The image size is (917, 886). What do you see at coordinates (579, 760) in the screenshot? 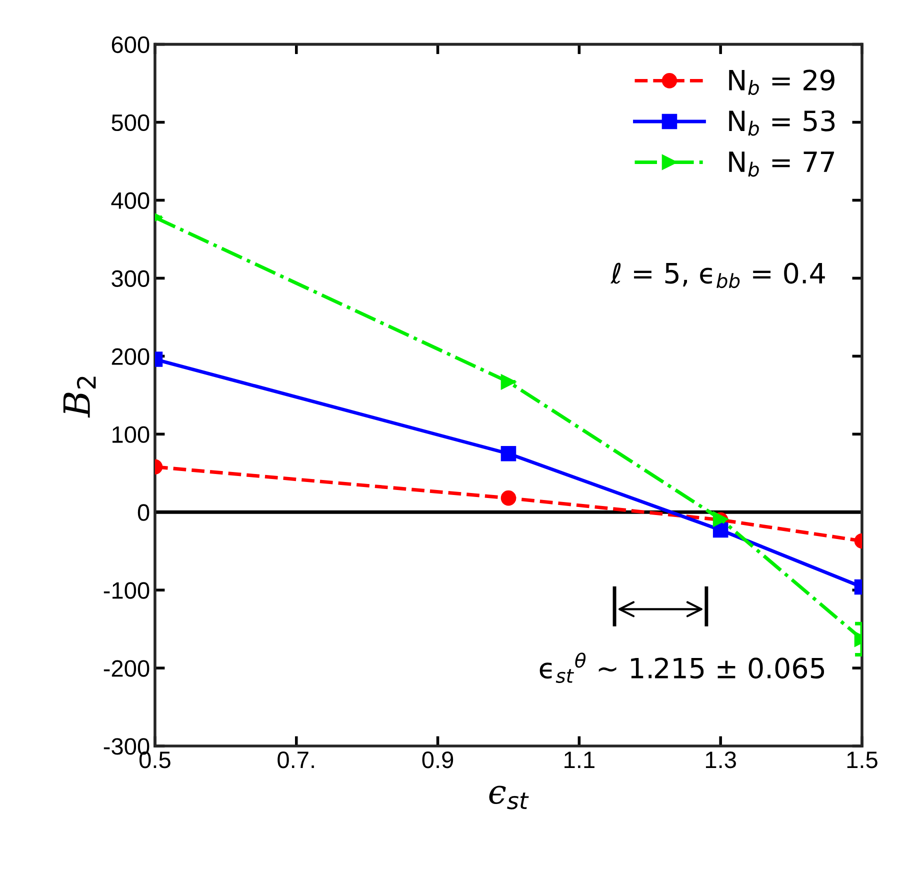
I see `x-tick-label: 1.1` at bounding box center [579, 760].